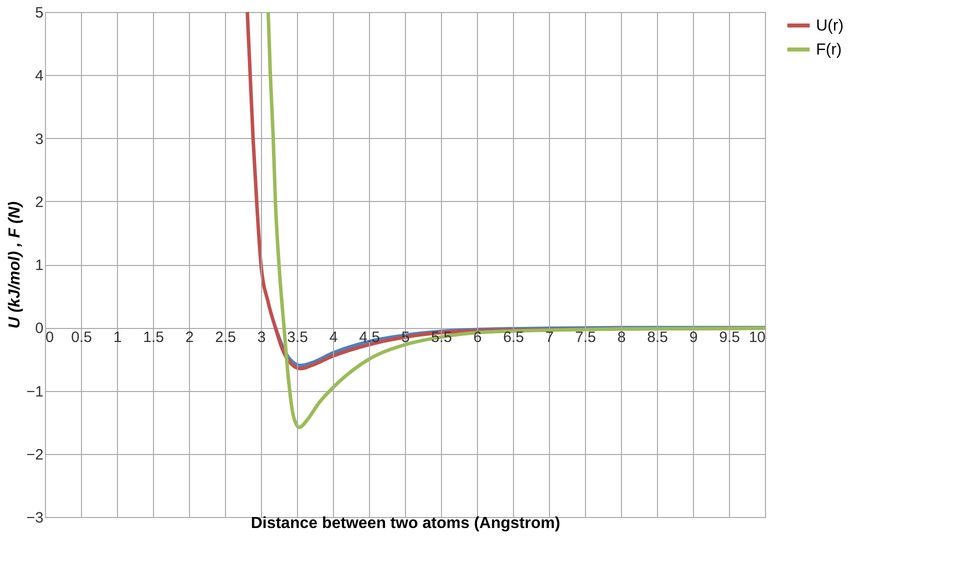  What do you see at coordinates (297, 337) in the screenshot?
I see `x-tick-label: 3.5` at bounding box center [297, 337].